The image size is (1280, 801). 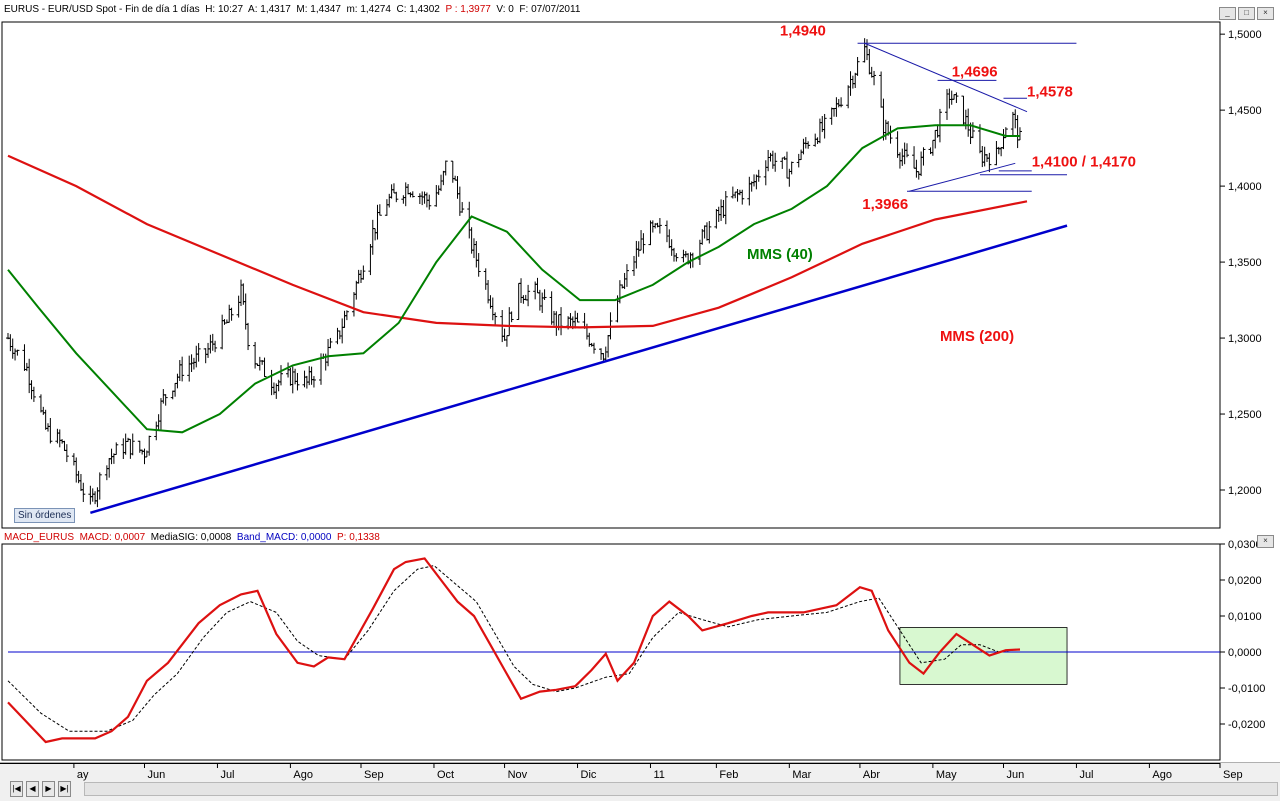 I want to click on first-page-button: |◀, so click(x=16, y=789).